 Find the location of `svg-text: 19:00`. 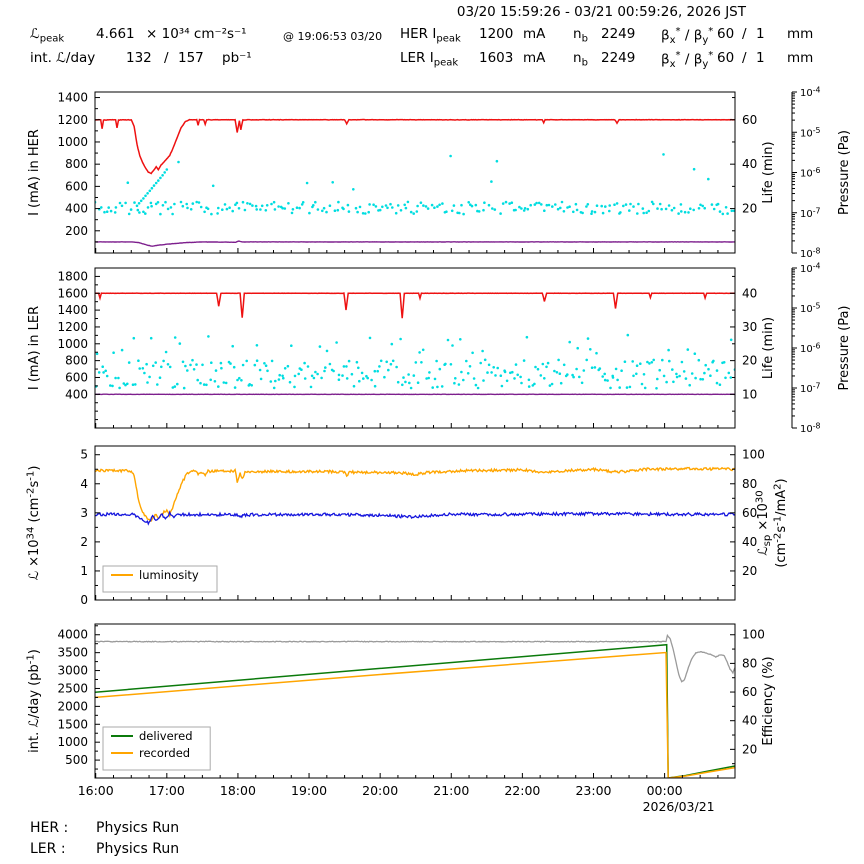

svg-text: 19:00 is located at coordinates (309, 790).